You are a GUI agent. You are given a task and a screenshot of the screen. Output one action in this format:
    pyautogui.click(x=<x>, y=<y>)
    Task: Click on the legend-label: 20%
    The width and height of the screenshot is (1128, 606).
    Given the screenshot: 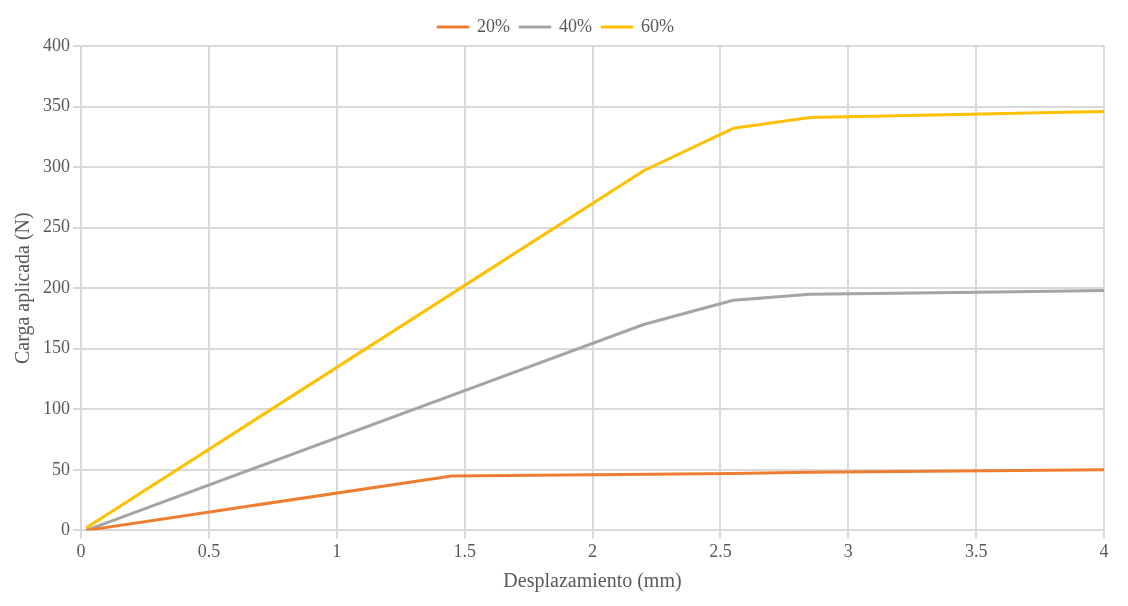 What is the action you would take?
    pyautogui.click(x=494, y=25)
    